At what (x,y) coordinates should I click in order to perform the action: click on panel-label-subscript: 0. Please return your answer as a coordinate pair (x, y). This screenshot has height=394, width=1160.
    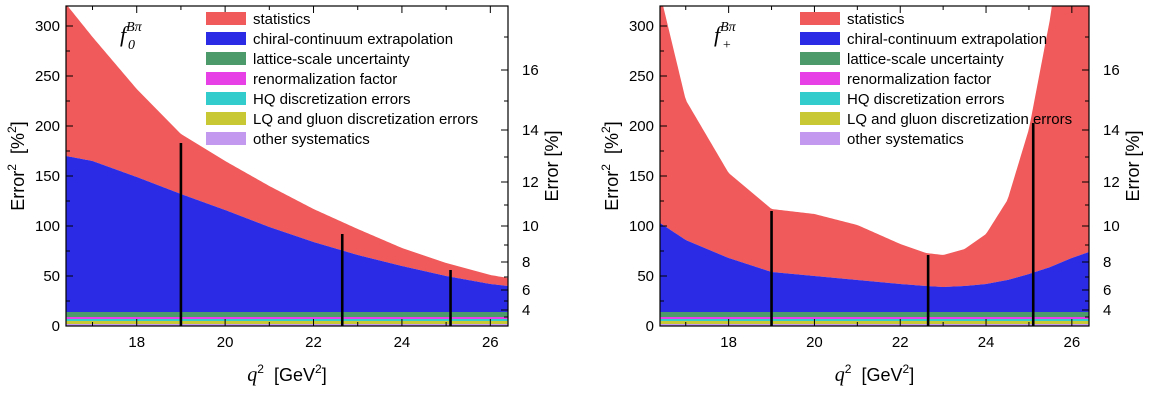
    Looking at the image, I should click on (131, 45).